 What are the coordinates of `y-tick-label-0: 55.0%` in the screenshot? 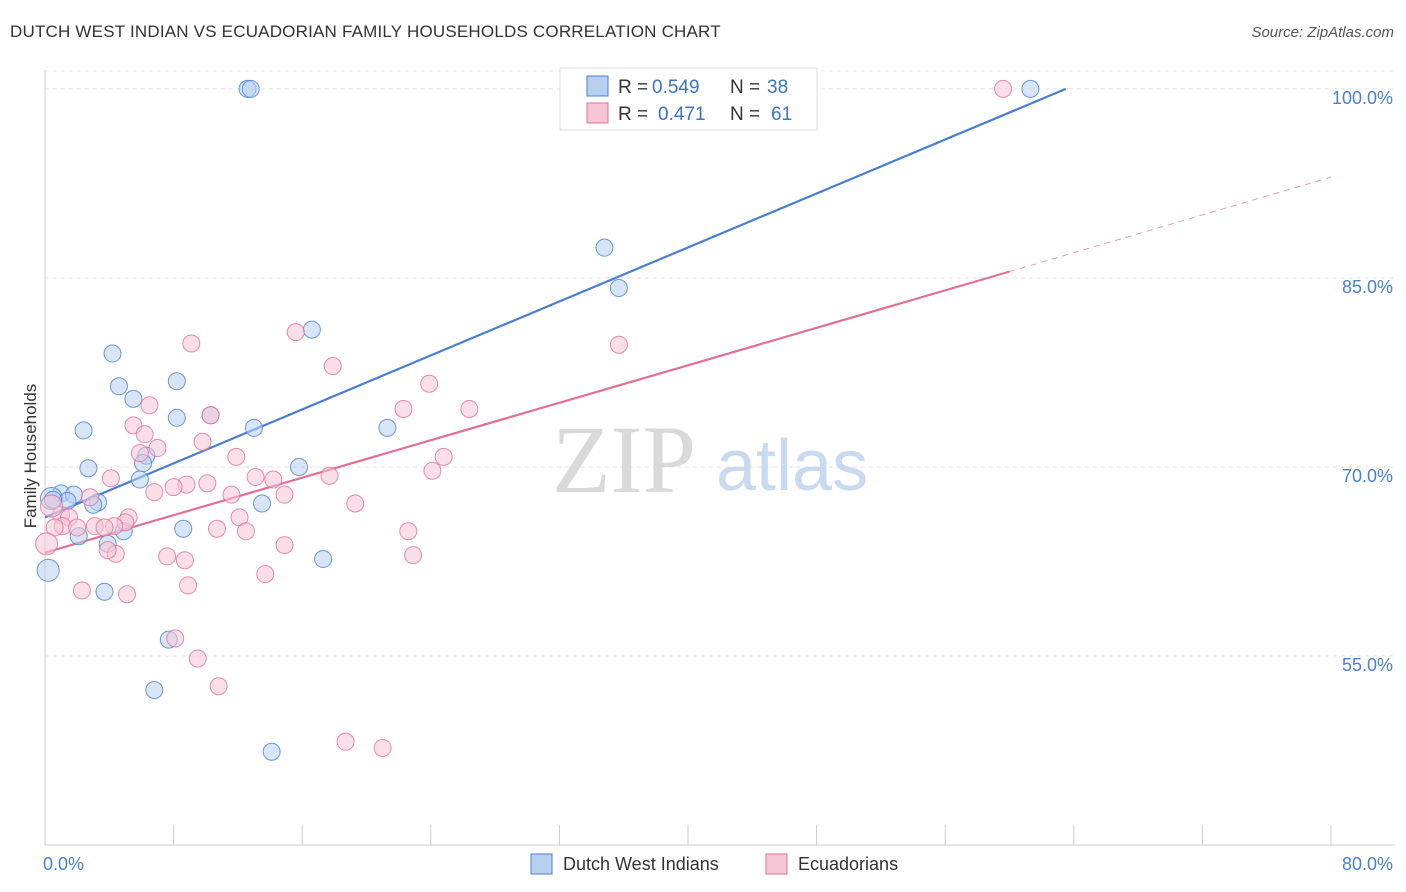 It's located at (1367, 665).